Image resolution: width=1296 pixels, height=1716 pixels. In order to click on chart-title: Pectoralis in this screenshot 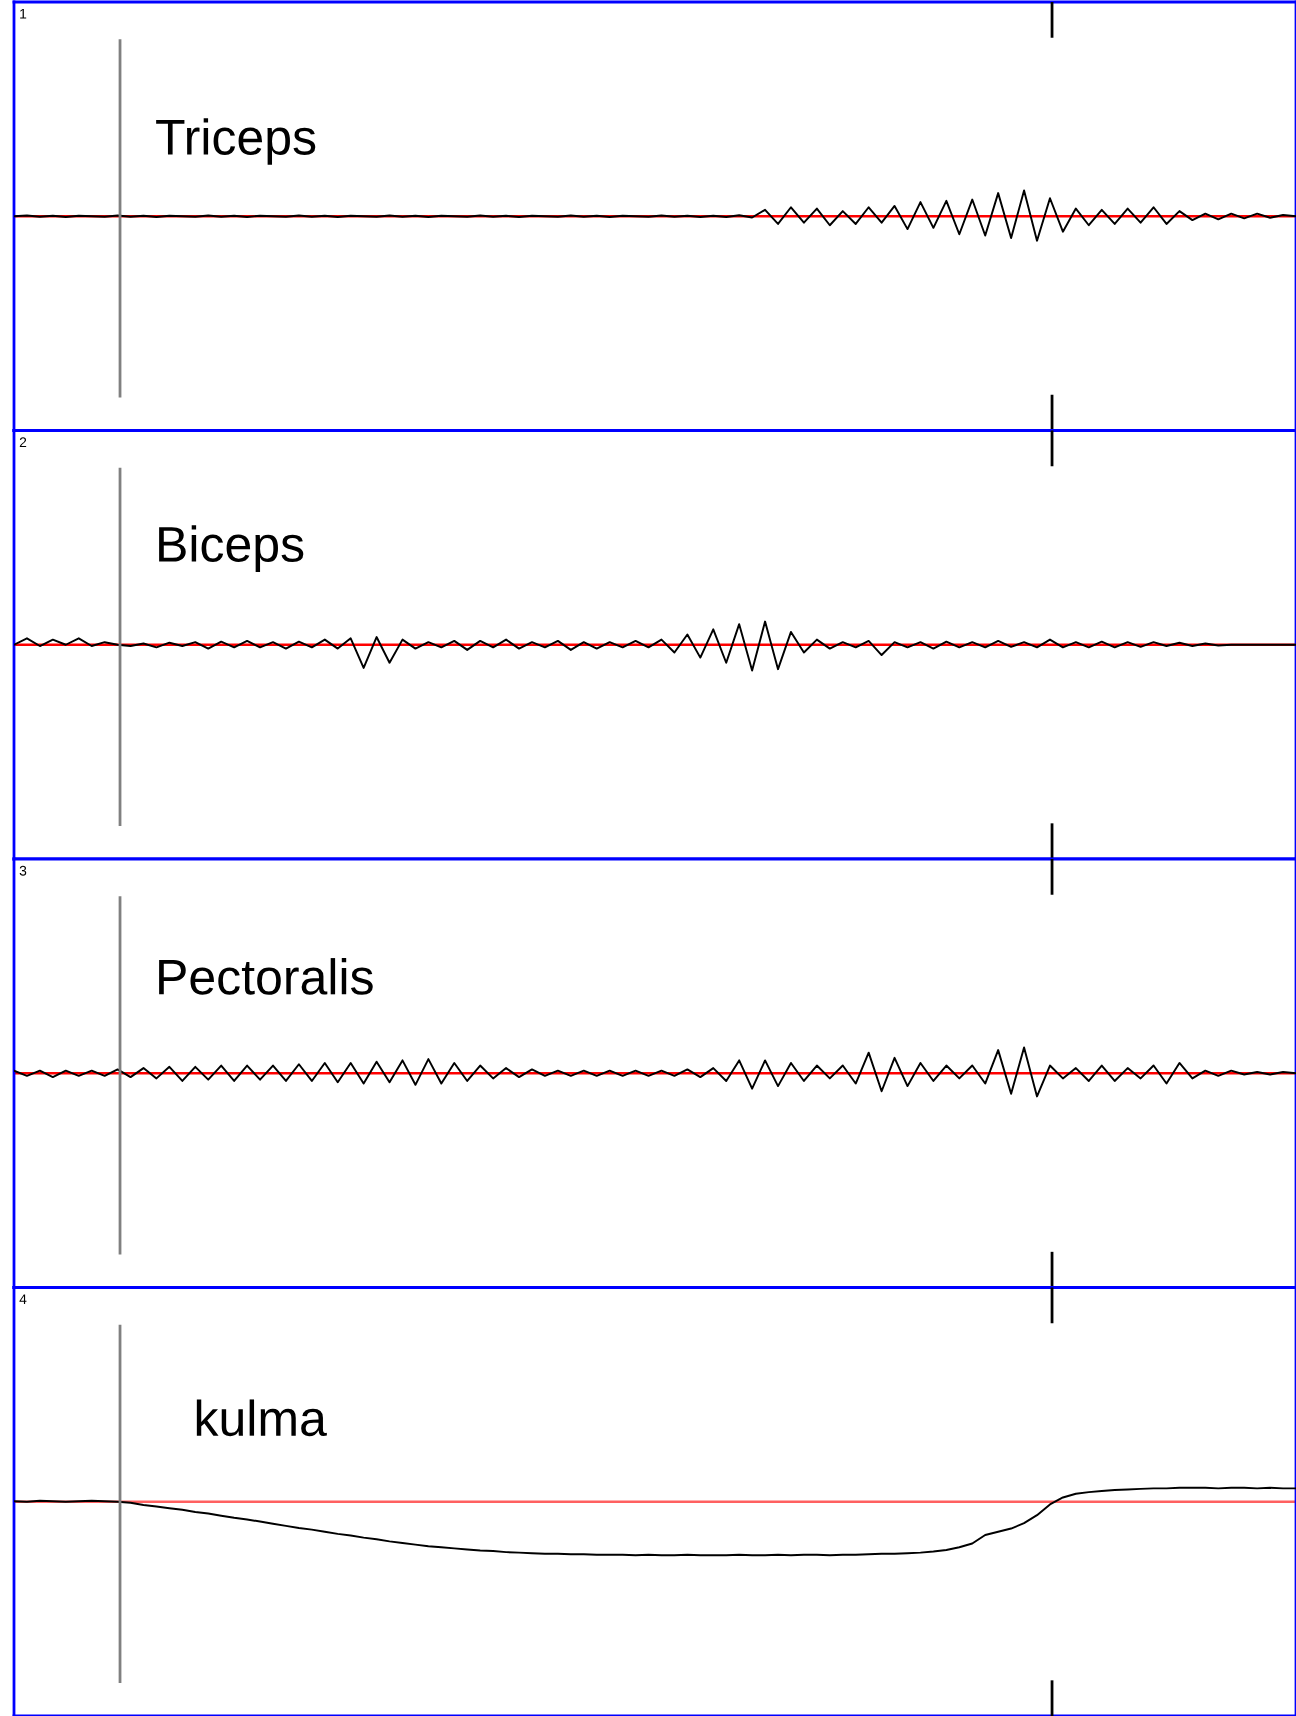, I will do `click(266, 976)`.